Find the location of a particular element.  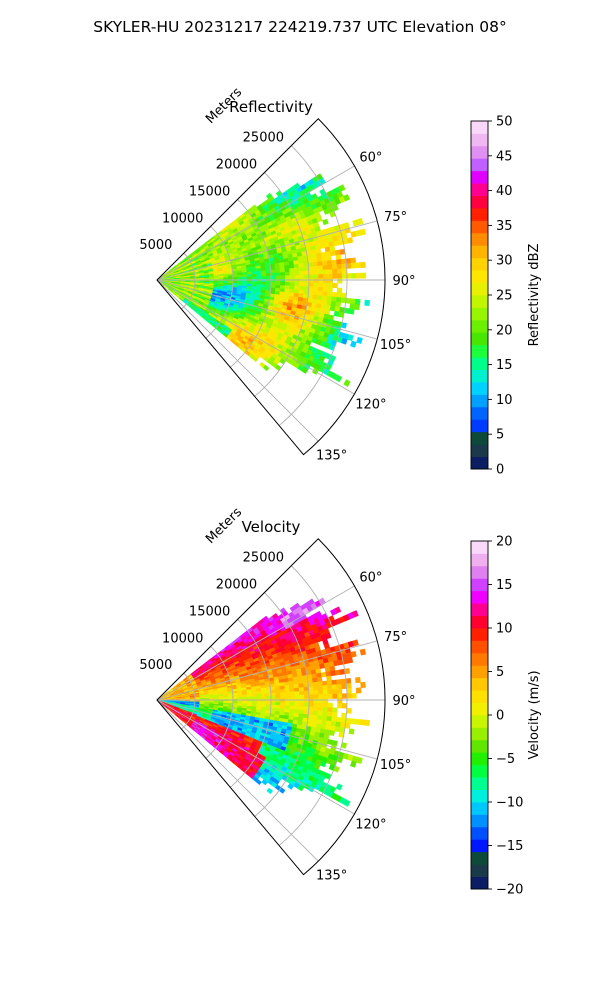

reflectivity-colorbar-label: Reflectivity dBZ is located at coordinates (534, 295).